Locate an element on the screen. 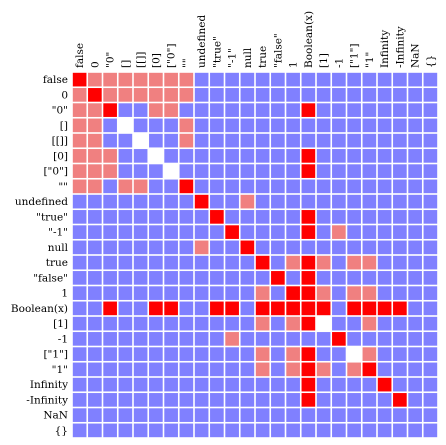 The width and height of the screenshot is (446, 445). column-label: ["1"] is located at coordinates (355, 55).